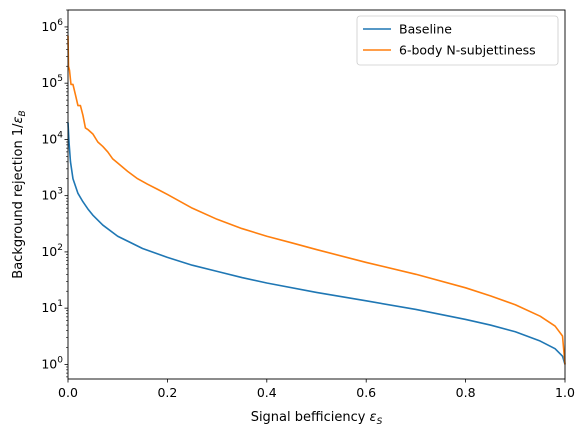 The width and height of the screenshot is (585, 436). I want to click on y-axis-label: Background rejection 1/εB, so click(19, 194).